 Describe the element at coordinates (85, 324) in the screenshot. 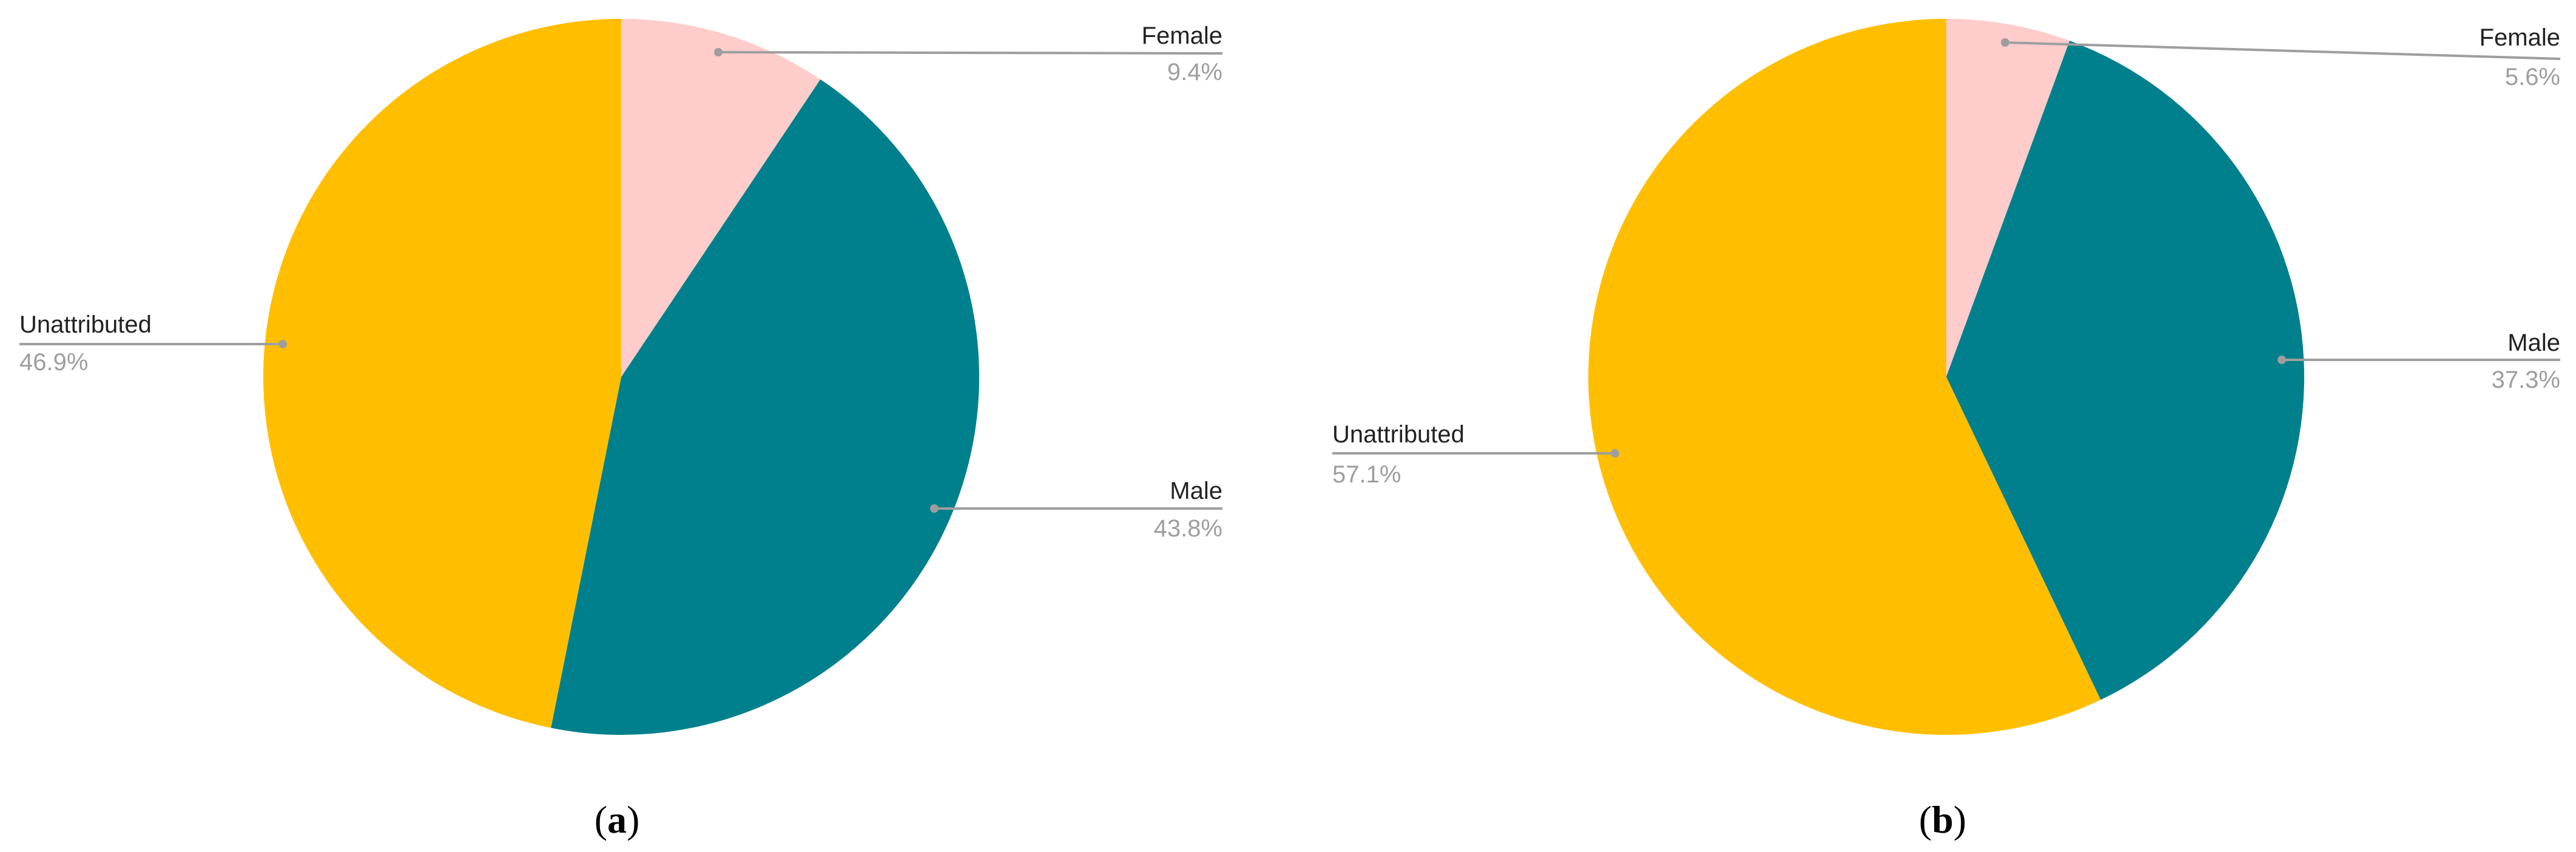

I see `slice-label-unattributed-a: Unattributed` at that location.